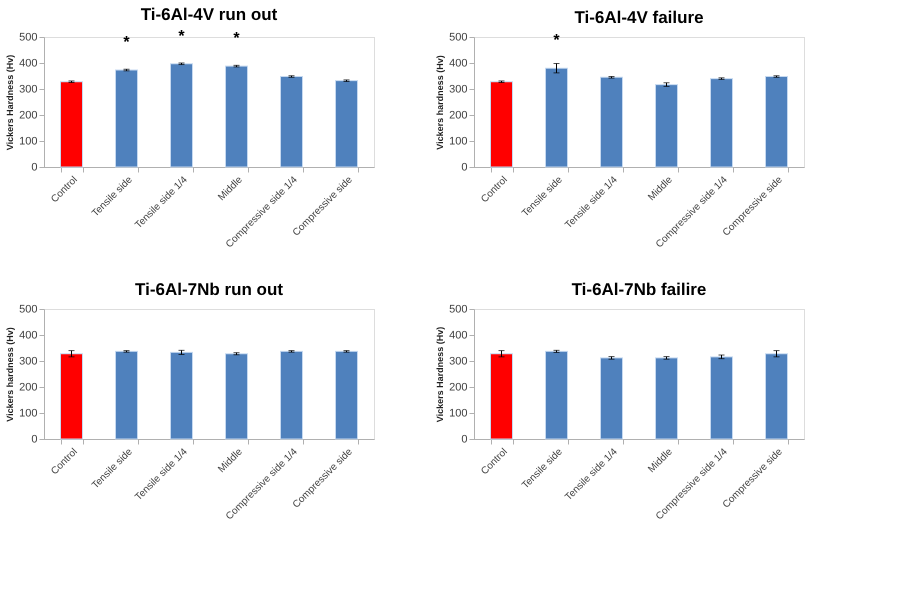  Describe the element at coordinates (209, 289) in the screenshot. I see `chart-title: Ti-6Al-7Nb run out` at that location.